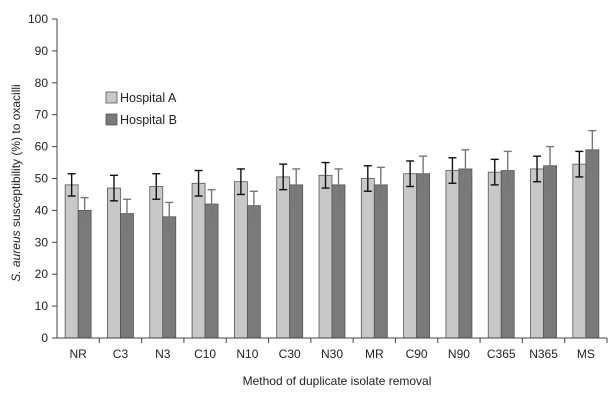 This screenshot has width=608, height=399. I want to click on y-tick-label: 80, so click(42, 83).